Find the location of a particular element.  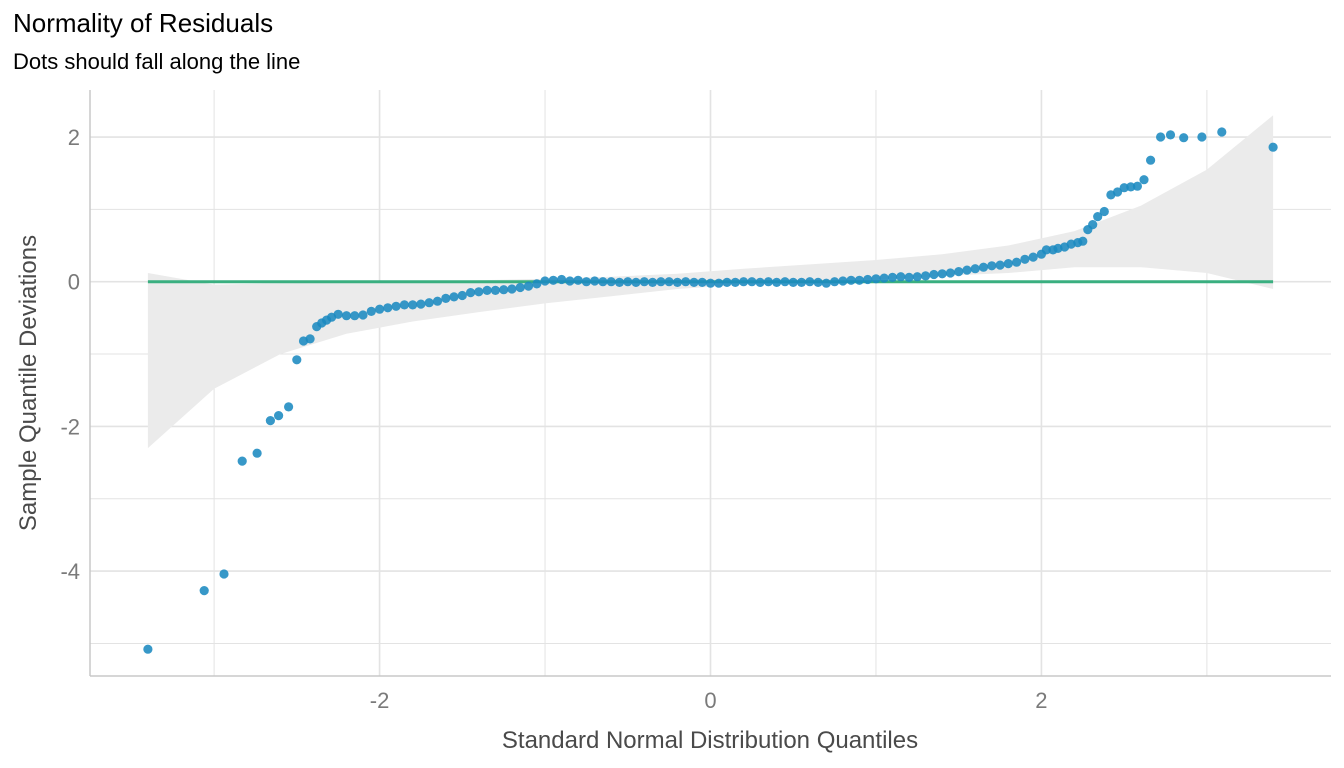

y-axis-title: Sample Quantile Deviations is located at coordinates (28, 383).